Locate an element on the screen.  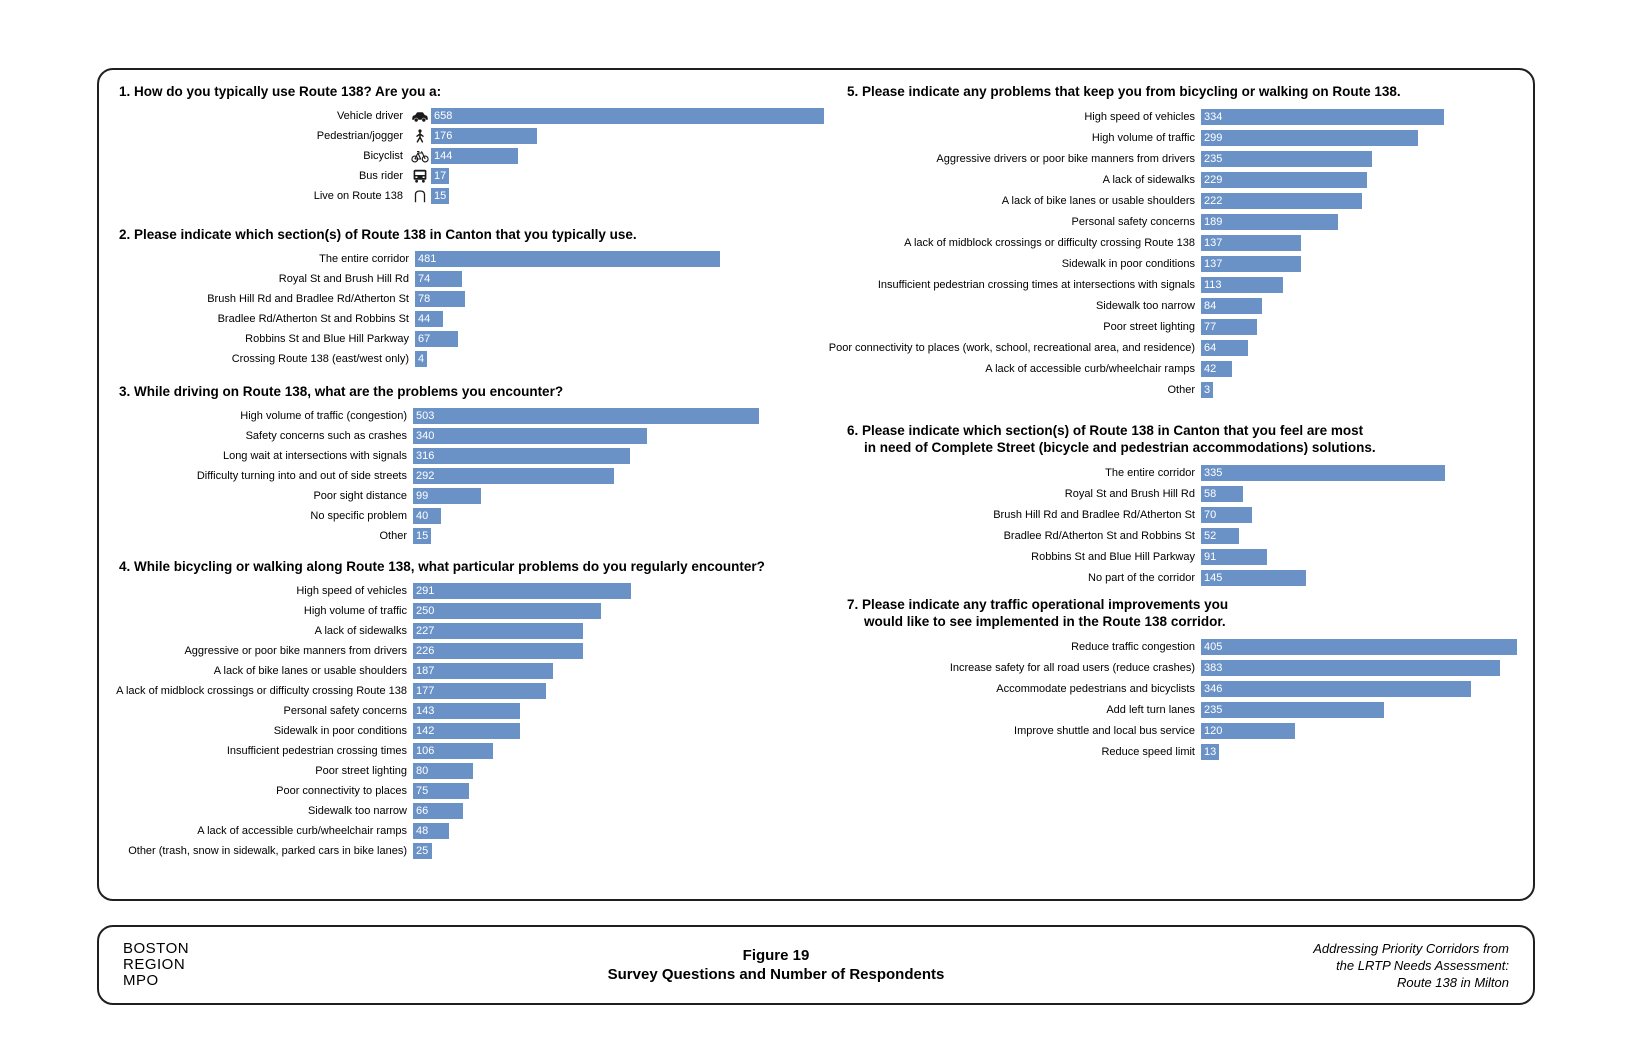
bar: 144 is located at coordinates (474, 156).